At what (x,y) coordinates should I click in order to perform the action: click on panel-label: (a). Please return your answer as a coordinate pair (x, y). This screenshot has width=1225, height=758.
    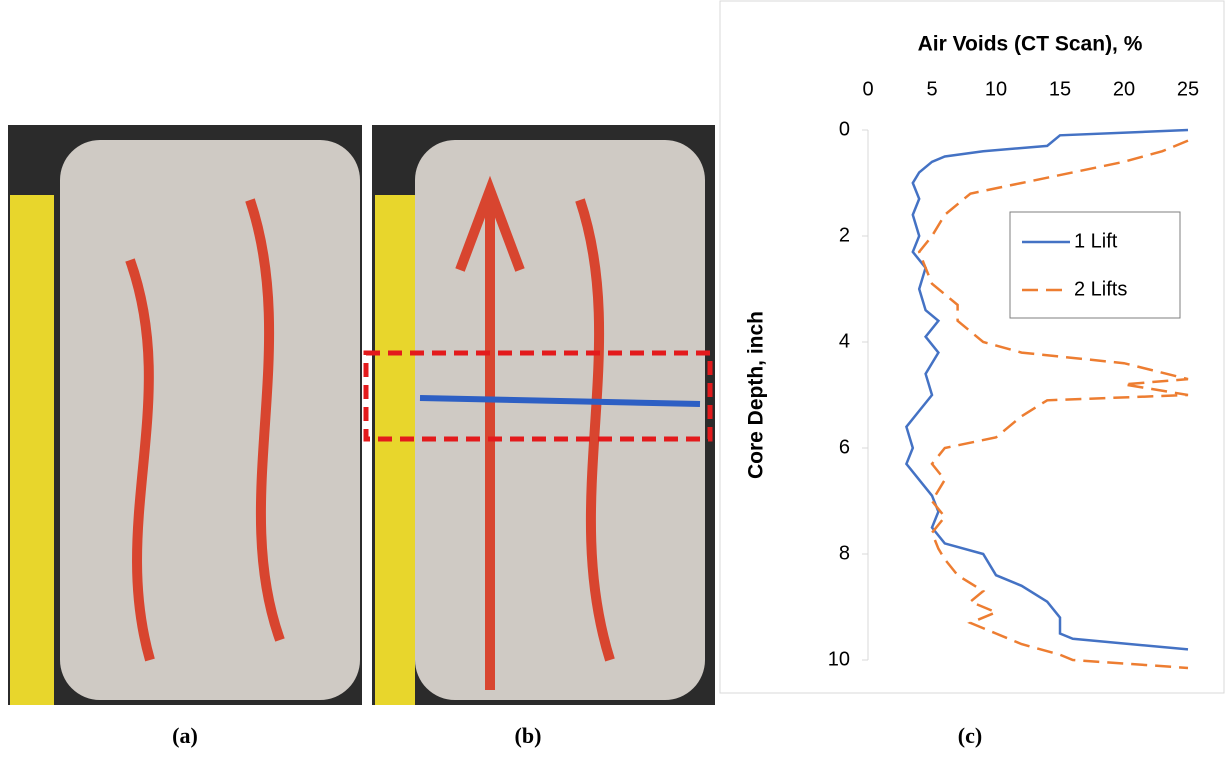
    Looking at the image, I should click on (185, 735).